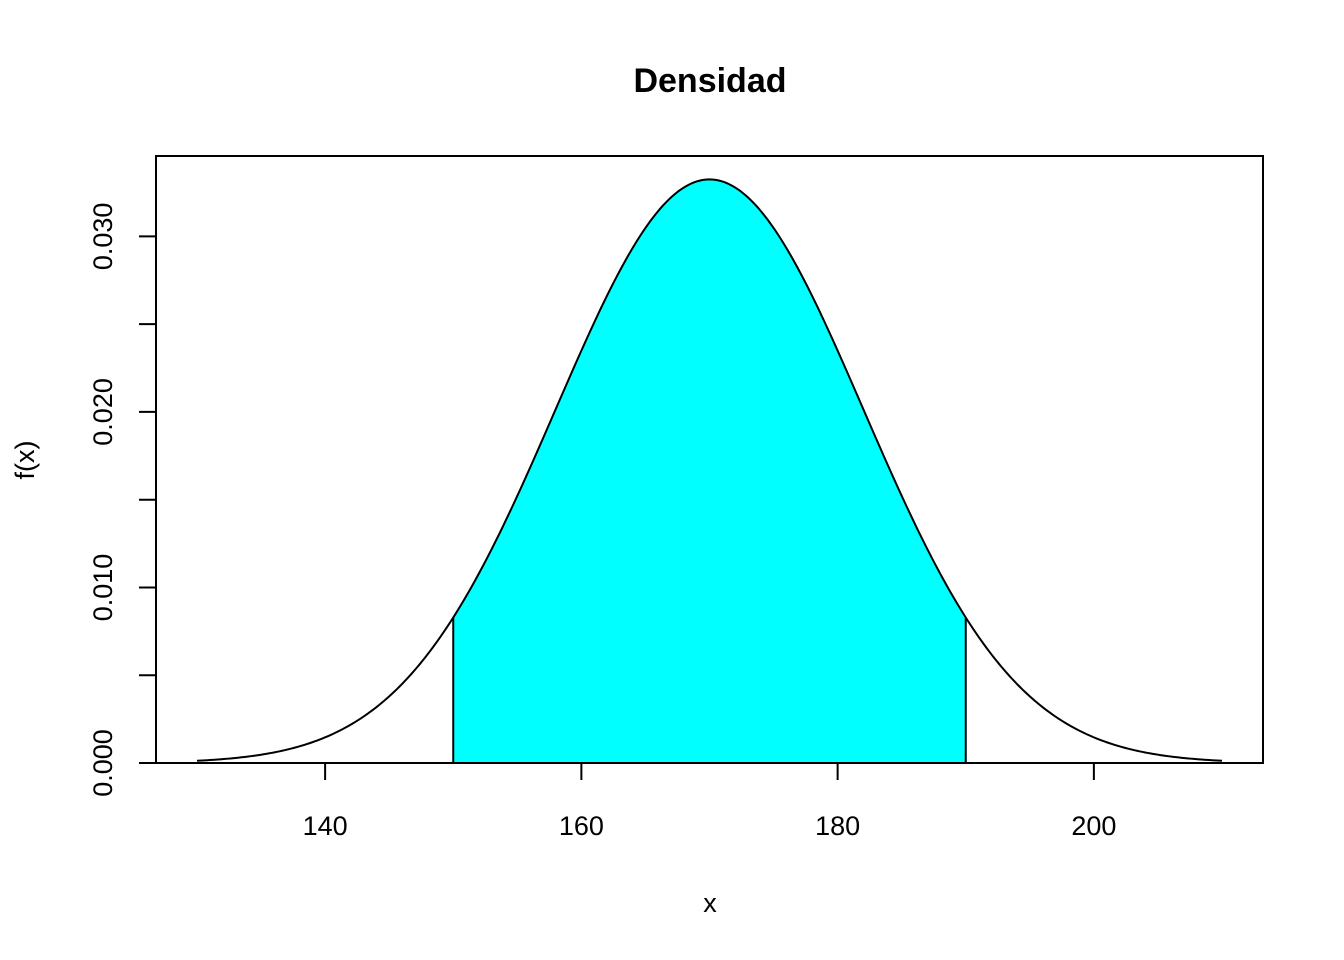 The height and width of the screenshot is (960, 1344). Describe the element at coordinates (581, 826) in the screenshot. I see `x-tick-label: 160` at that location.